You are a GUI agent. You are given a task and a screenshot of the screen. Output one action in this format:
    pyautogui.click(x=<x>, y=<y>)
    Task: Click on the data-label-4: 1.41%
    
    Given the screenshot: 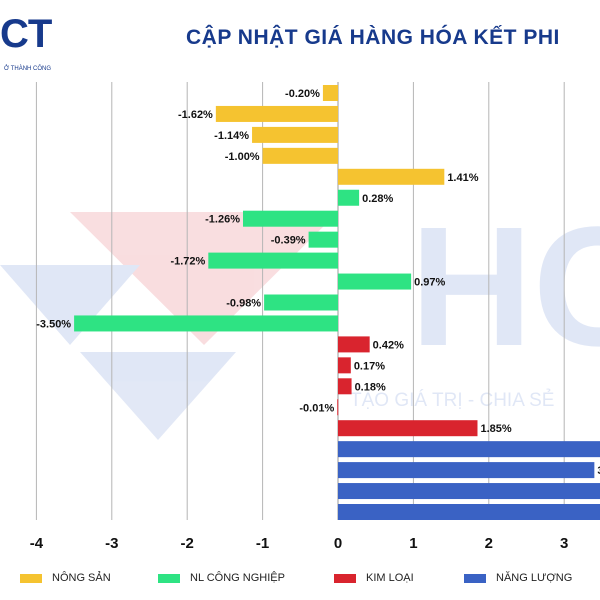 What is the action you would take?
    pyautogui.click(x=462, y=178)
    